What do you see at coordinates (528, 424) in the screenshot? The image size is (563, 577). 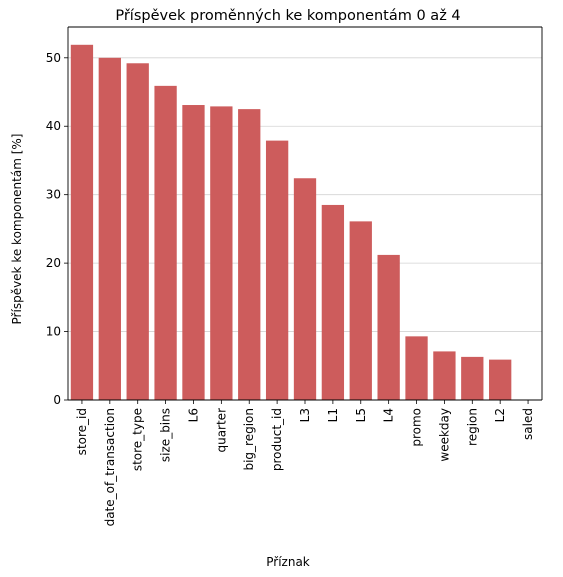 I see `x-tick-label: saled` at bounding box center [528, 424].